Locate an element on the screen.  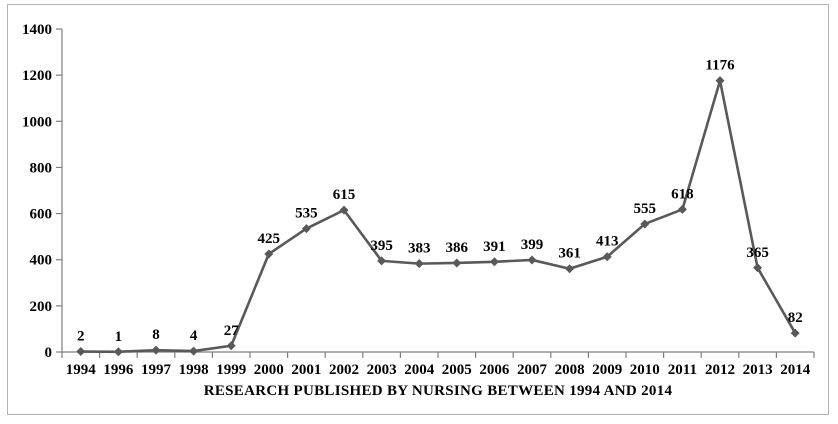
x-tick-label: 2003 is located at coordinates (382, 370).